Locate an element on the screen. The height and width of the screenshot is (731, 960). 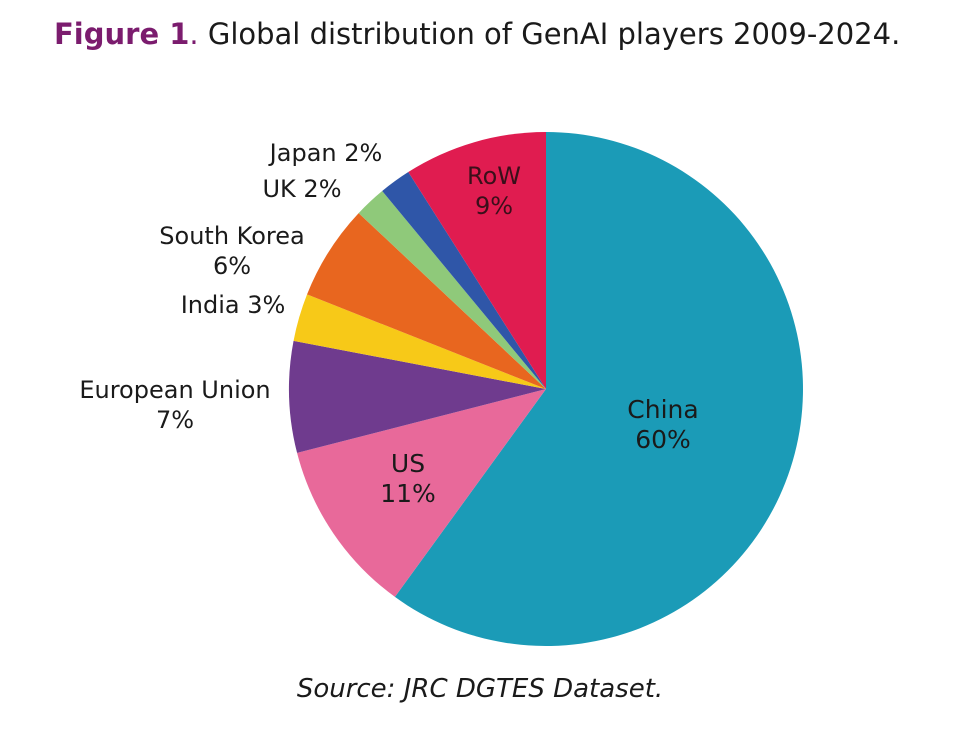
pie-label-us: US 11% is located at coordinates (408, 478).